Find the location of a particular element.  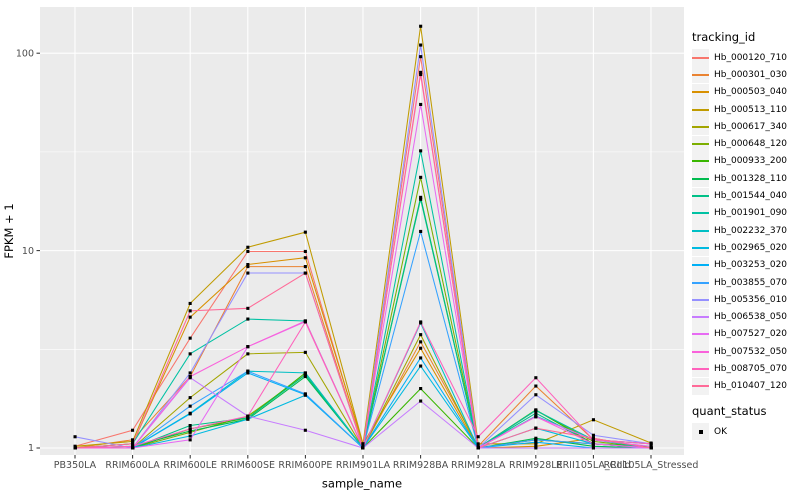

legend-item: Hb_000301_030 is located at coordinates (745, 75).